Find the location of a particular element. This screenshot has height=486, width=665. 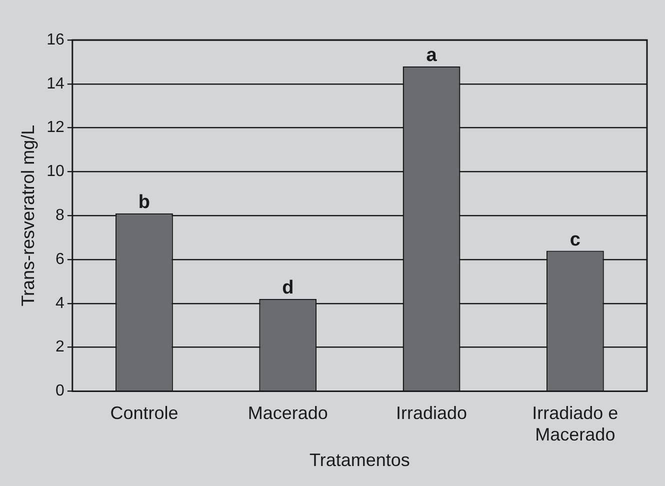

annotation: a is located at coordinates (432, 55).